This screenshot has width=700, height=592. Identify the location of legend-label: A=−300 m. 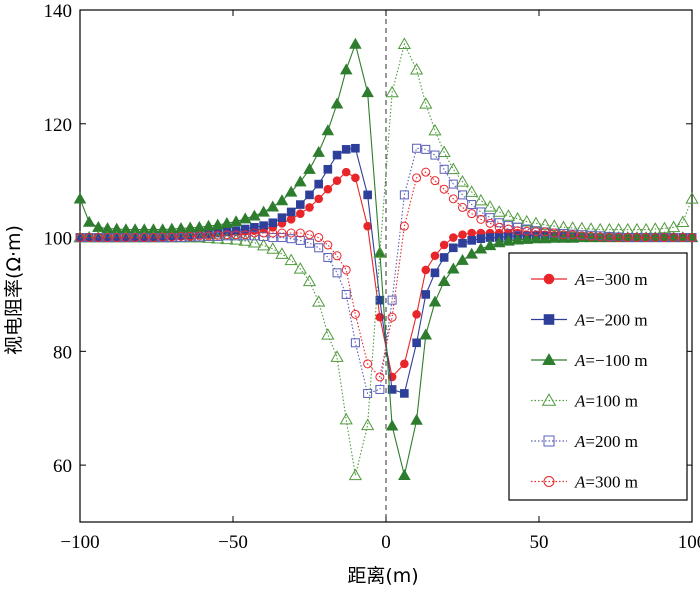
(611, 279).